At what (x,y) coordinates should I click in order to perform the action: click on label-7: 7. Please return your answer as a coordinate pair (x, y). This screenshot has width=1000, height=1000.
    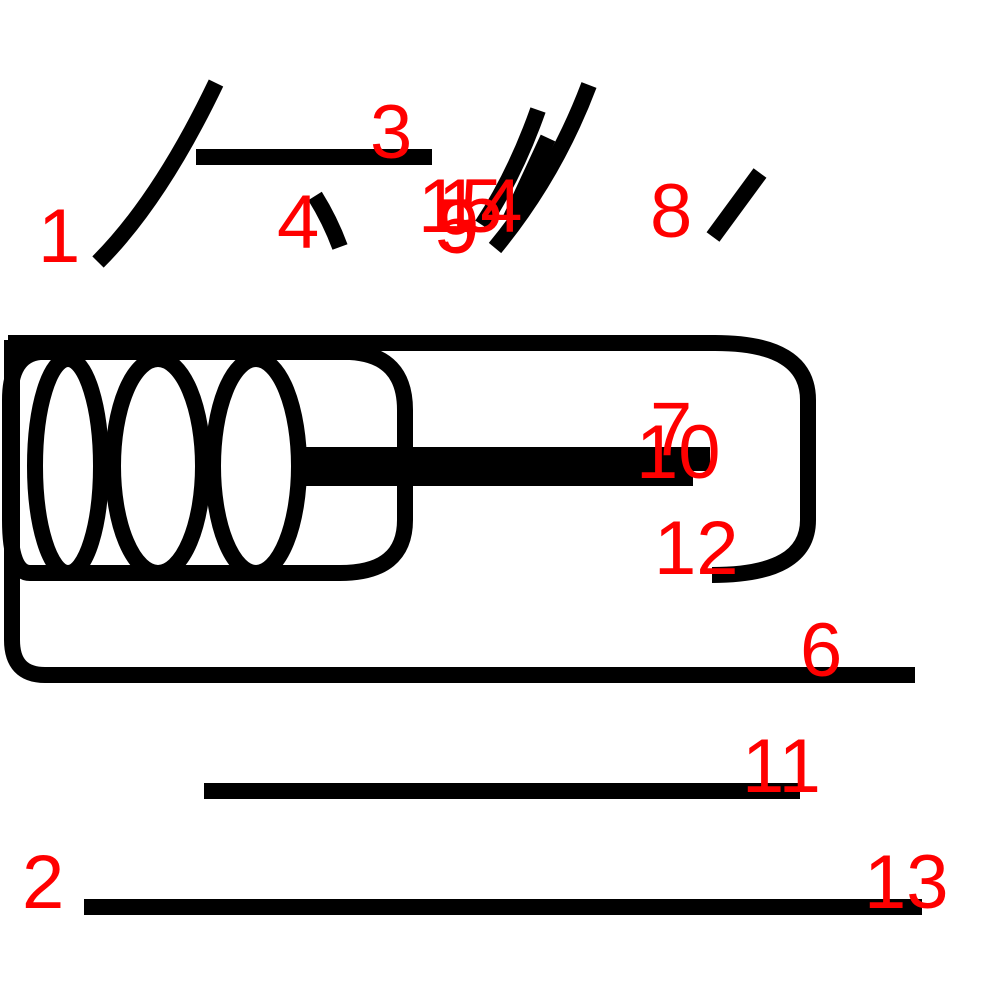
    Looking at the image, I should click on (671, 429).